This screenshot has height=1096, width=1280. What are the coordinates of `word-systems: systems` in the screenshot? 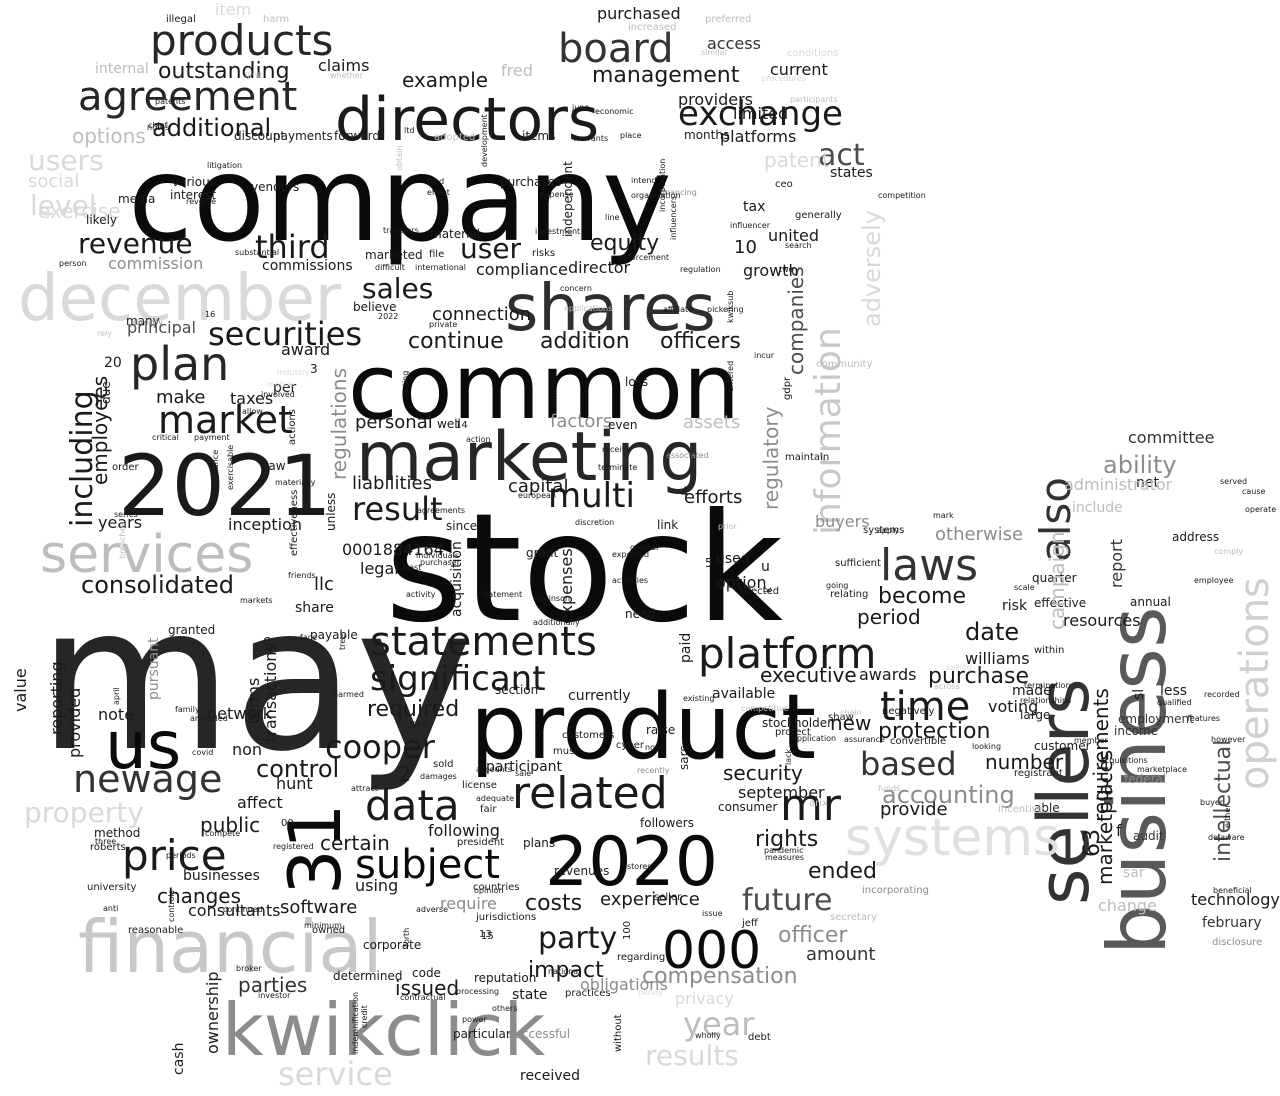 It's located at (952, 838).